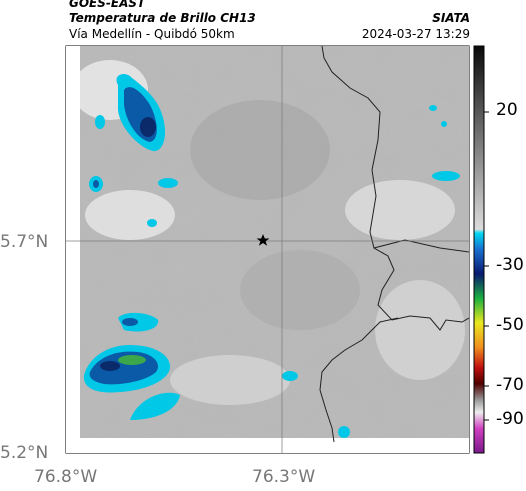  I want to click on y-tick-label: 5.7°N, so click(24, 242).